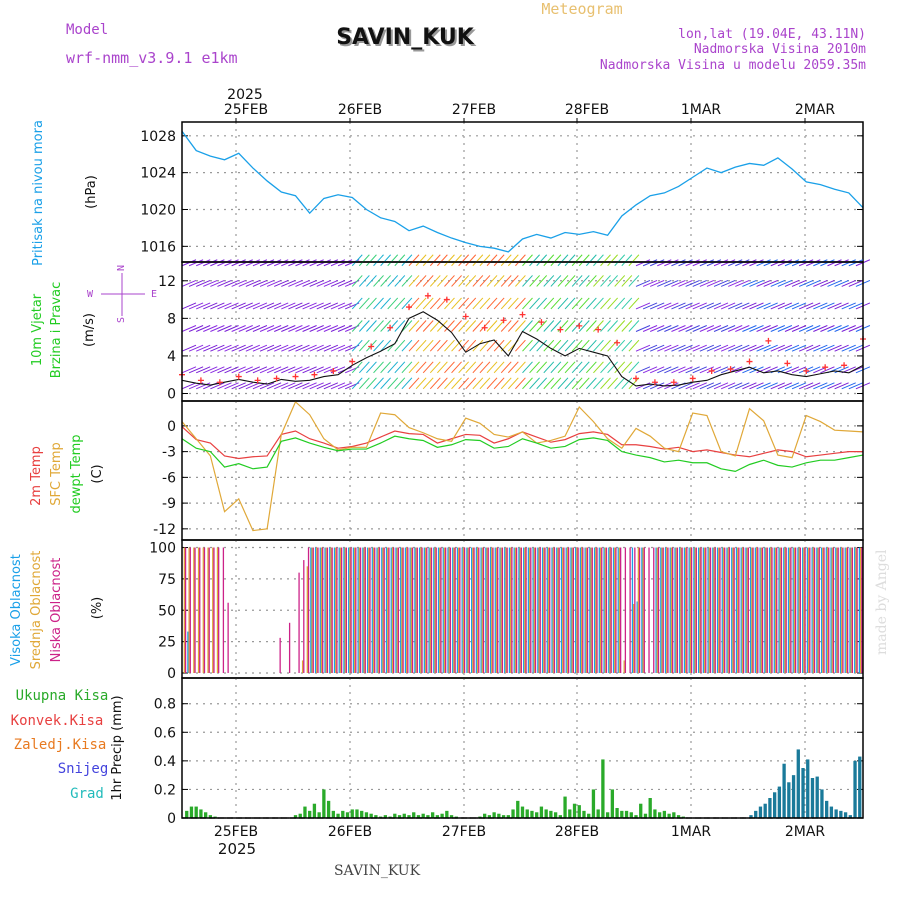  What do you see at coordinates (506, 610) in the screenshot?
I see `panel-clouds: 0 25 50 75 100` at bounding box center [506, 610].